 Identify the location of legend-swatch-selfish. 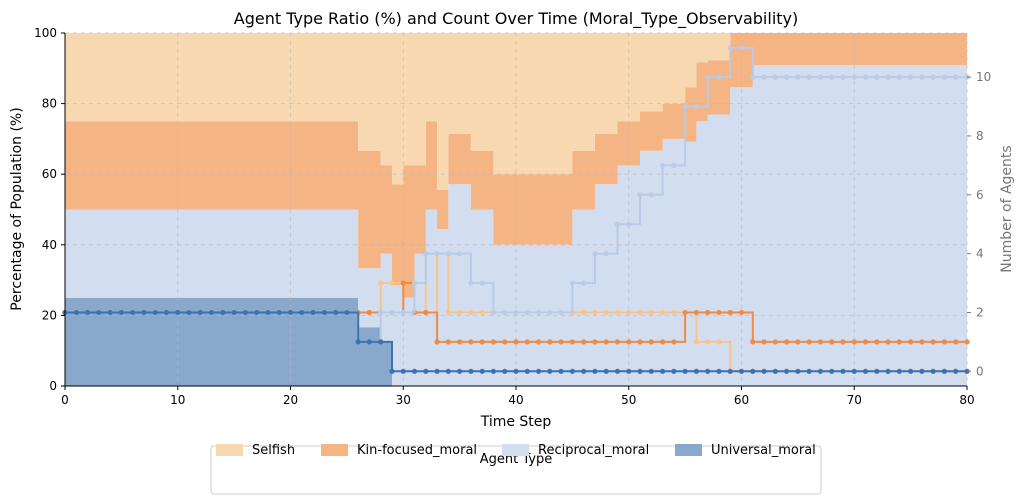
(229, 450).